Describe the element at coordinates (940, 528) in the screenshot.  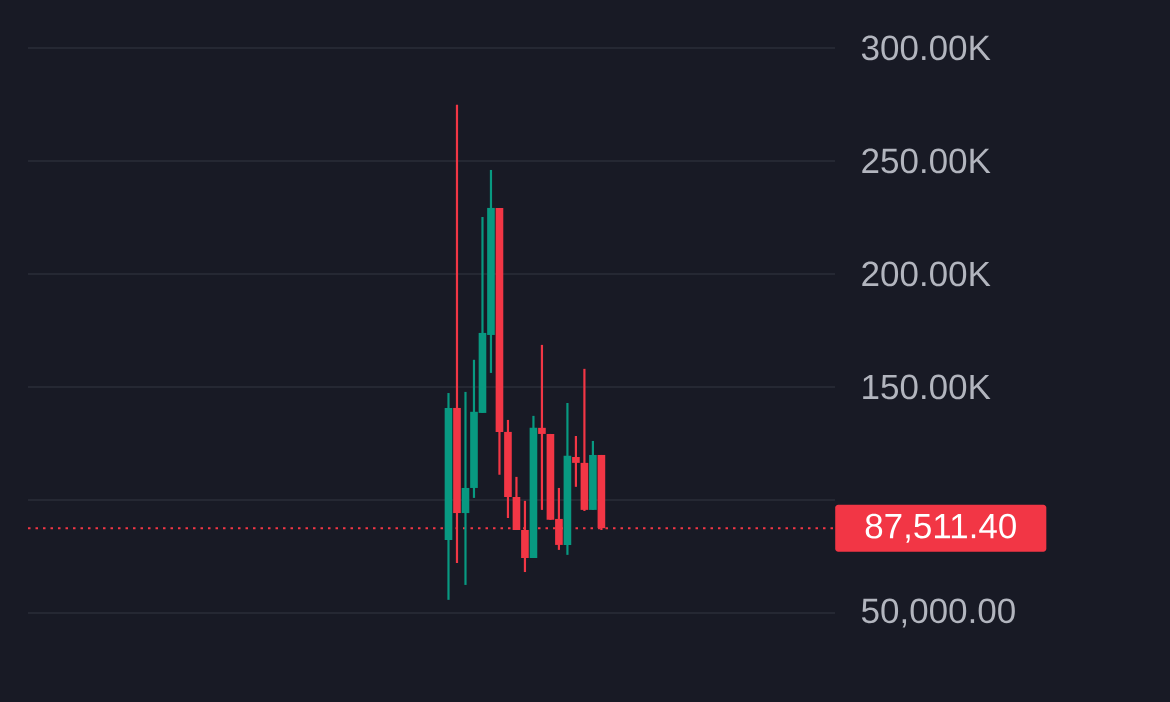
I see `ref-line-label: 87,511.40` at that location.